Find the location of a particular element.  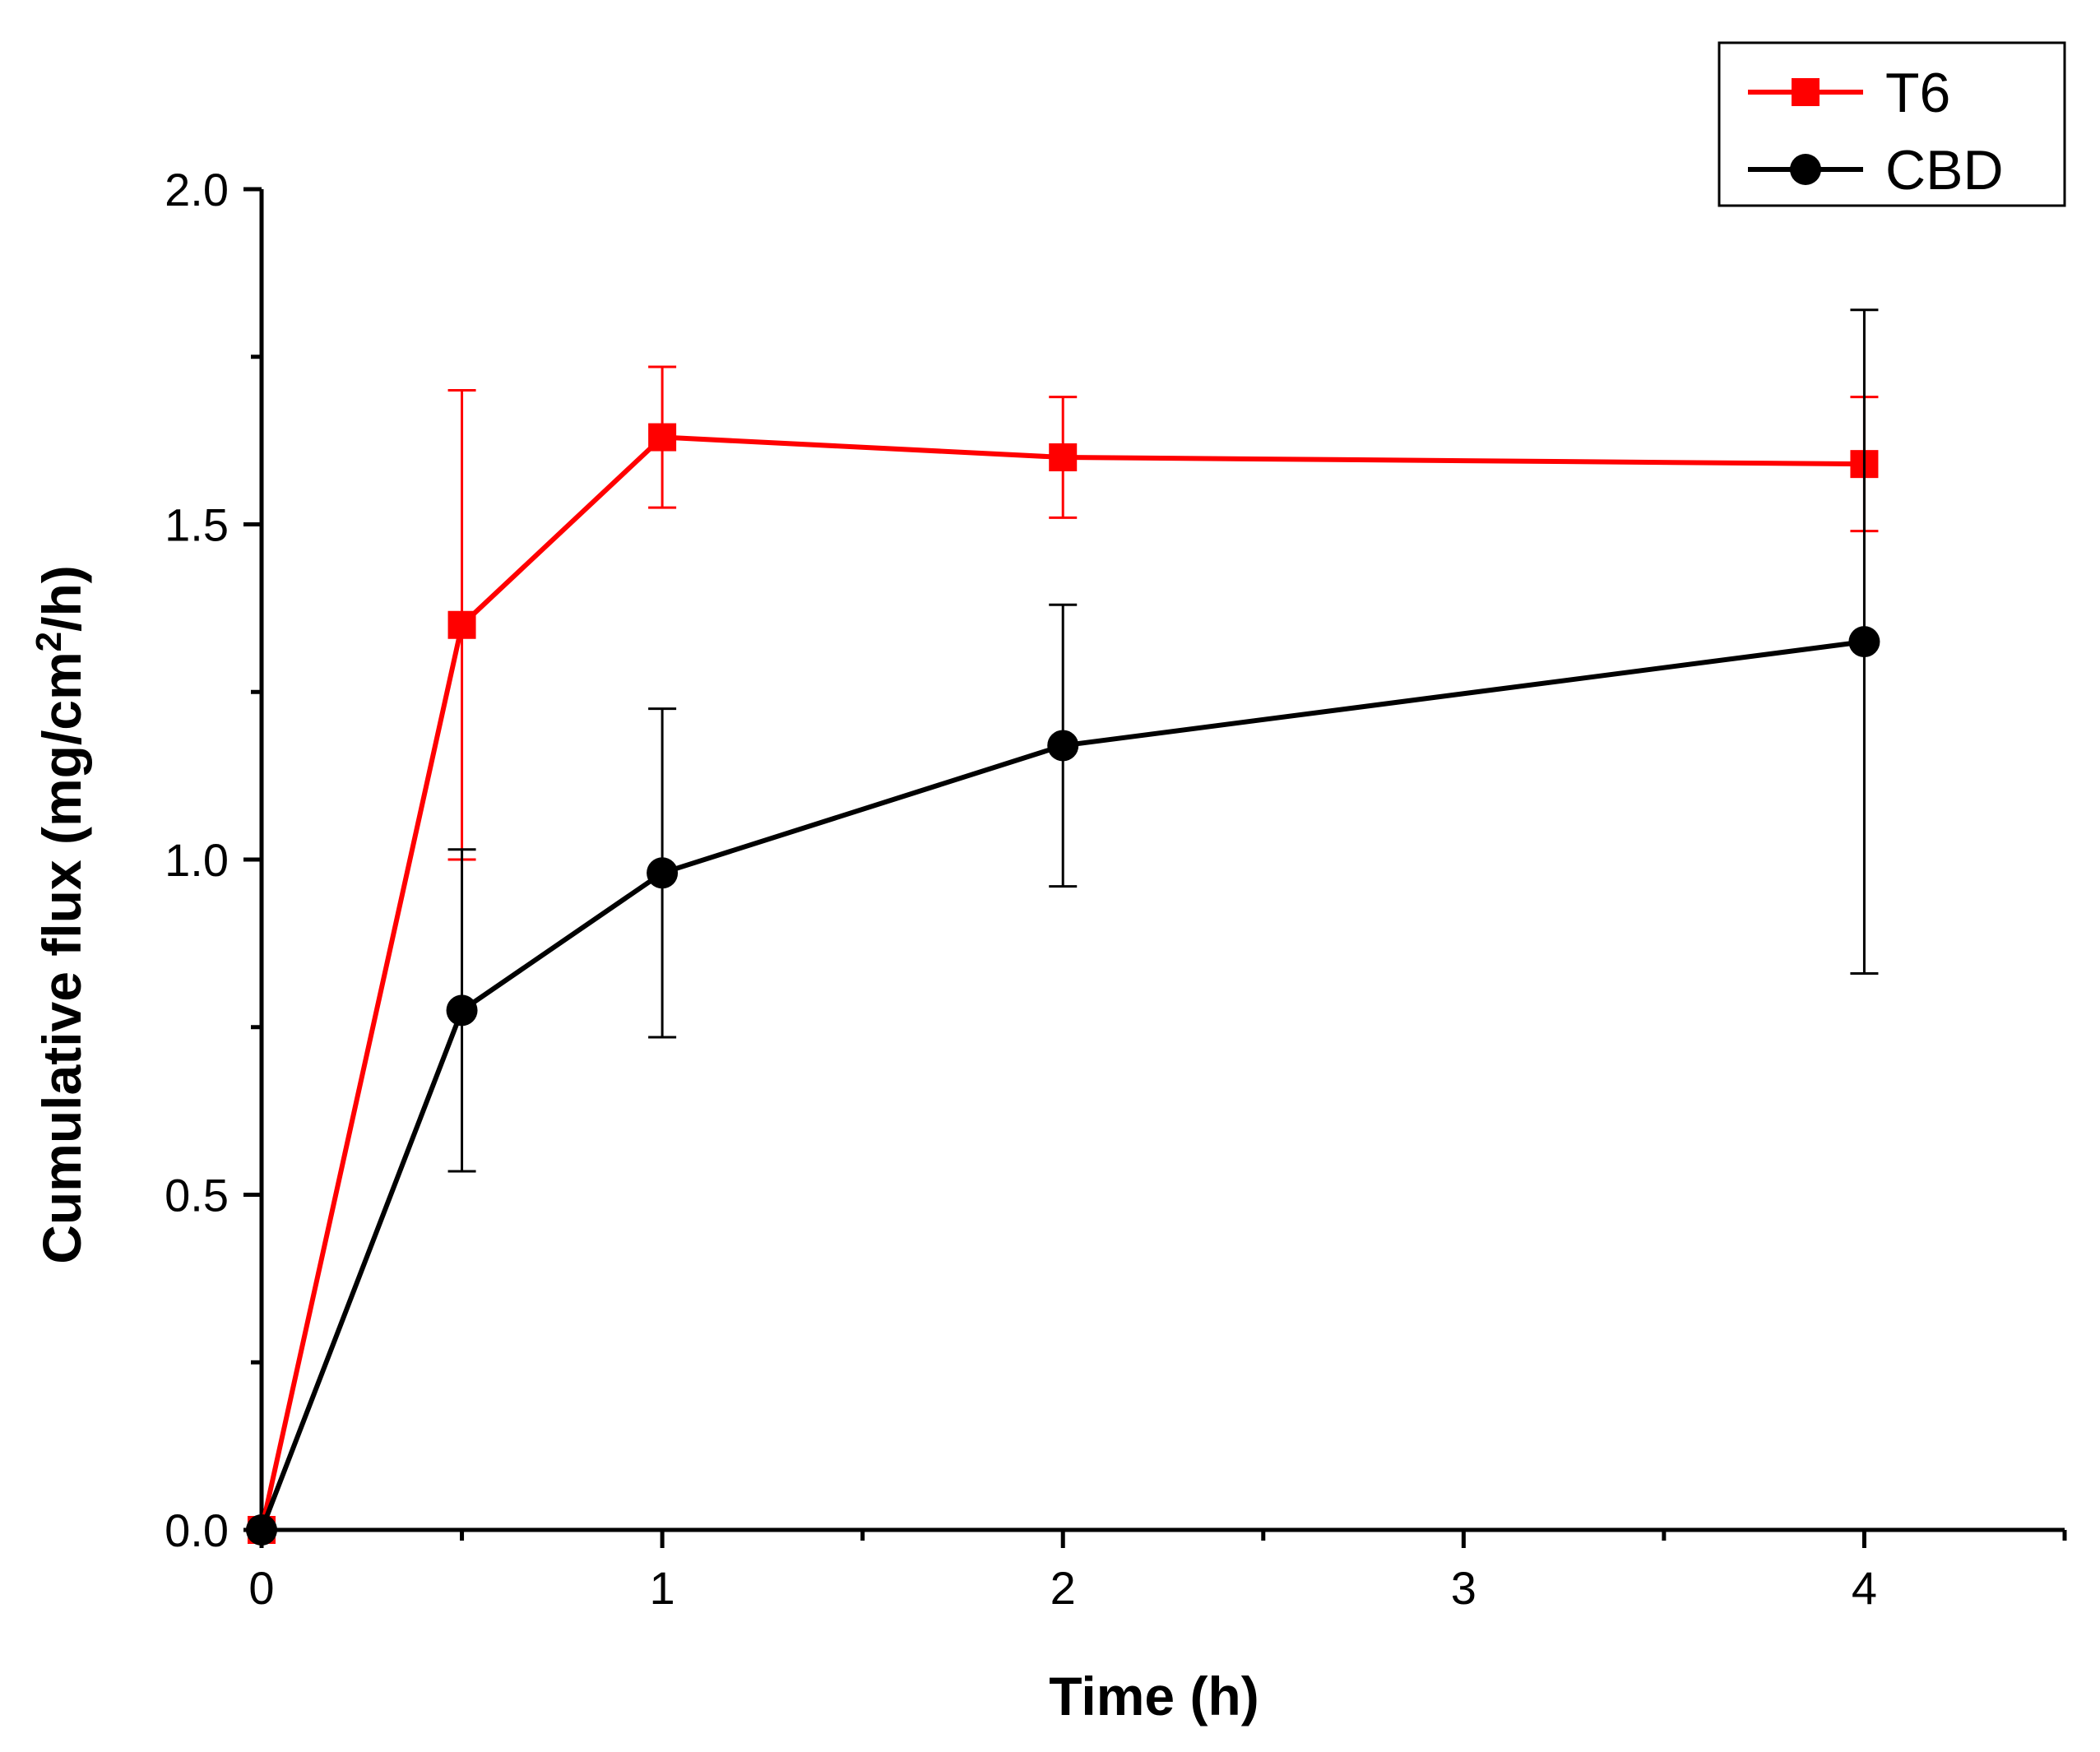

x-axis-title: Time (h) is located at coordinates (1154, 1696).